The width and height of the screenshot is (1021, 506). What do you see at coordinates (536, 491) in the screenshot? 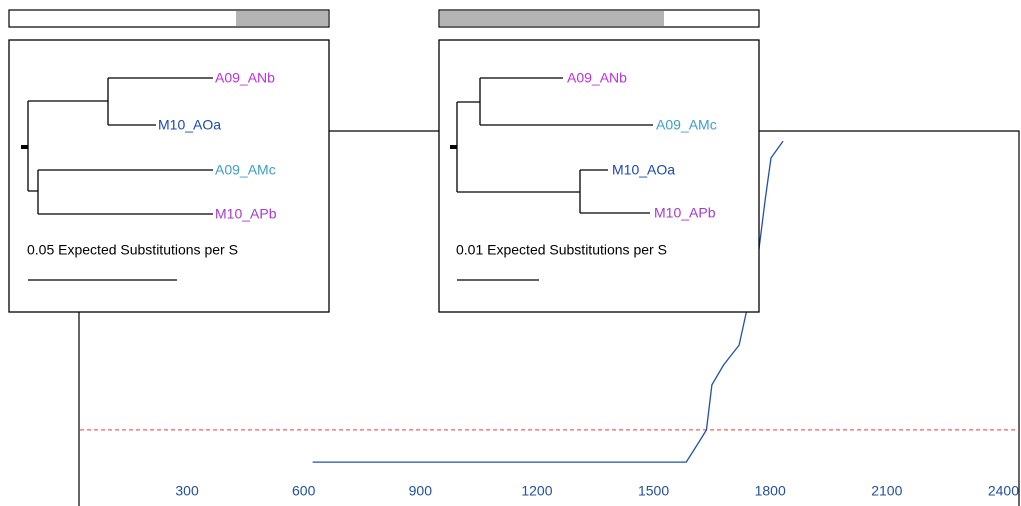
I see `x-tick-label: 1200` at bounding box center [536, 491].